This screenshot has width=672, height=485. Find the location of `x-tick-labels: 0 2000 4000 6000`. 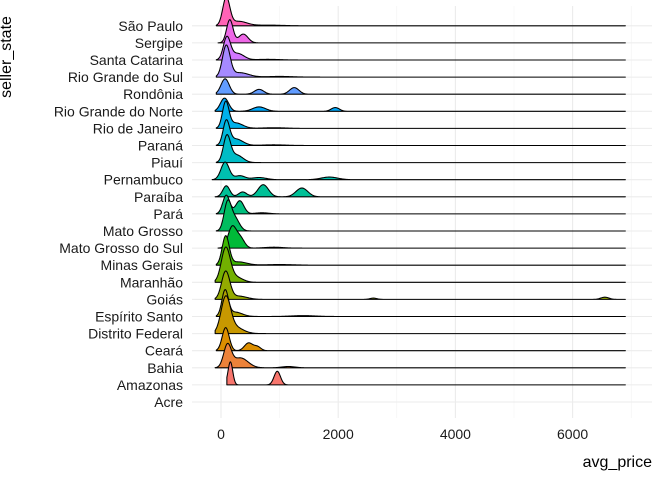

x-tick-labels: 0 2000 4000 6000 is located at coordinates (402, 434).